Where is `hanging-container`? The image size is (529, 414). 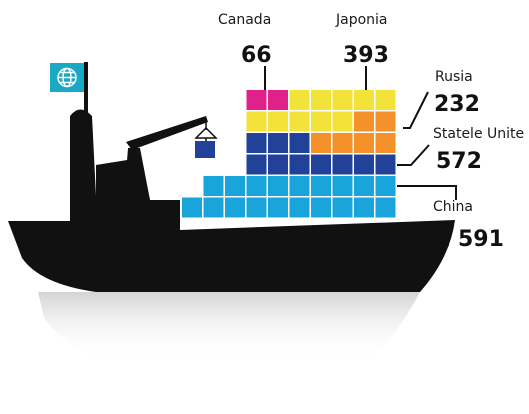
hanging-container is located at coordinates (205, 149).